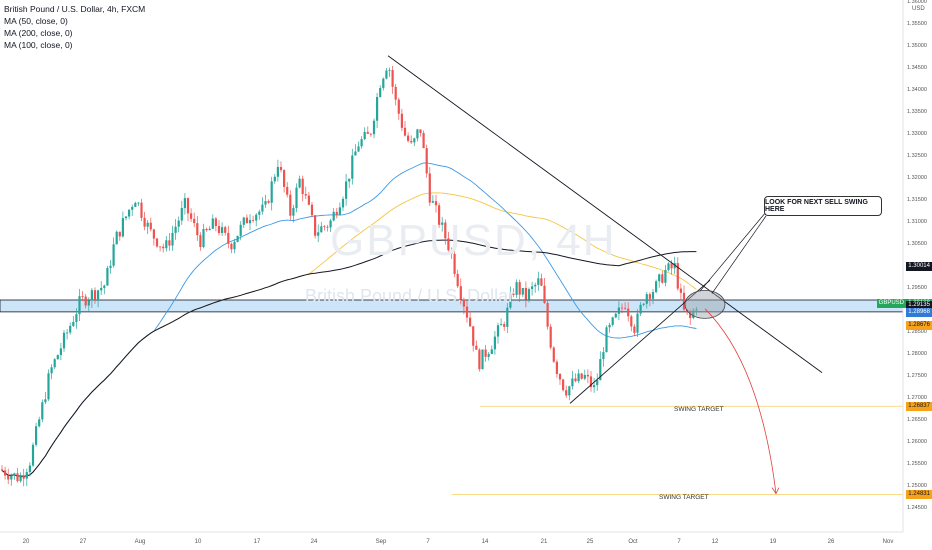 The image size is (932, 550). What do you see at coordinates (381, 542) in the screenshot?
I see `x-tick-label: Sep` at bounding box center [381, 542].